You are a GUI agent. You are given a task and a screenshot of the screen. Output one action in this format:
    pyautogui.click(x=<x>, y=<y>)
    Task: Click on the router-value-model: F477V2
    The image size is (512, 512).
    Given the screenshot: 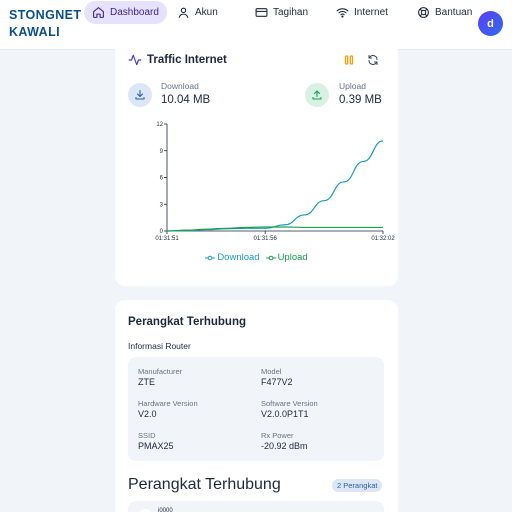 What is the action you would take?
    pyautogui.click(x=277, y=382)
    